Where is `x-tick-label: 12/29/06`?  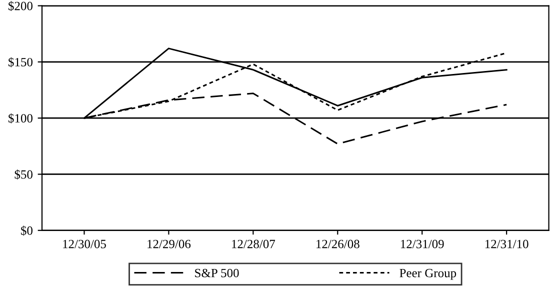 x-tick-label: 12/29/06 is located at coordinates (169, 244).